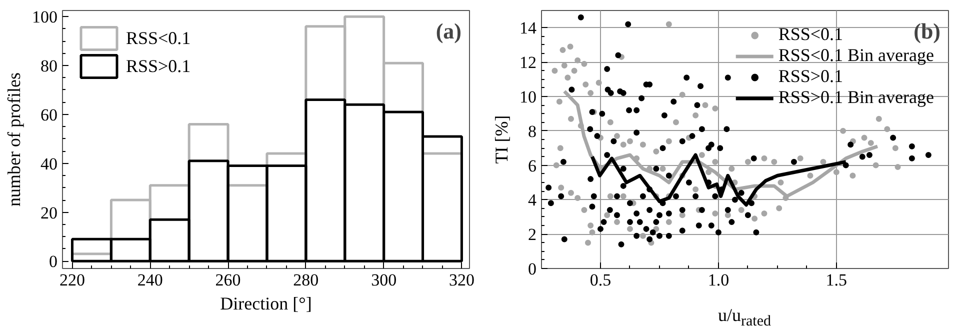  I want to click on x-tick-label: 220, so click(72, 280).